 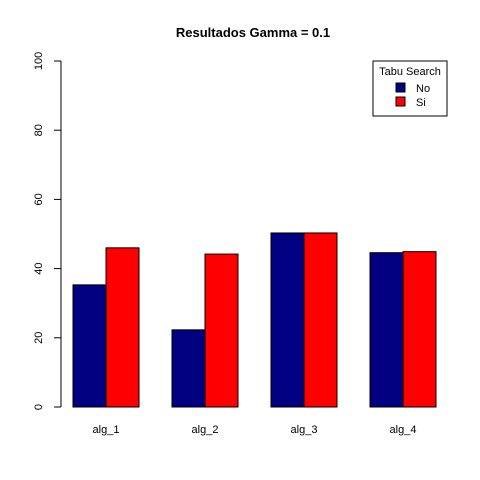 What do you see at coordinates (39, 61) in the screenshot?
I see `y-tick-label: 100` at bounding box center [39, 61].